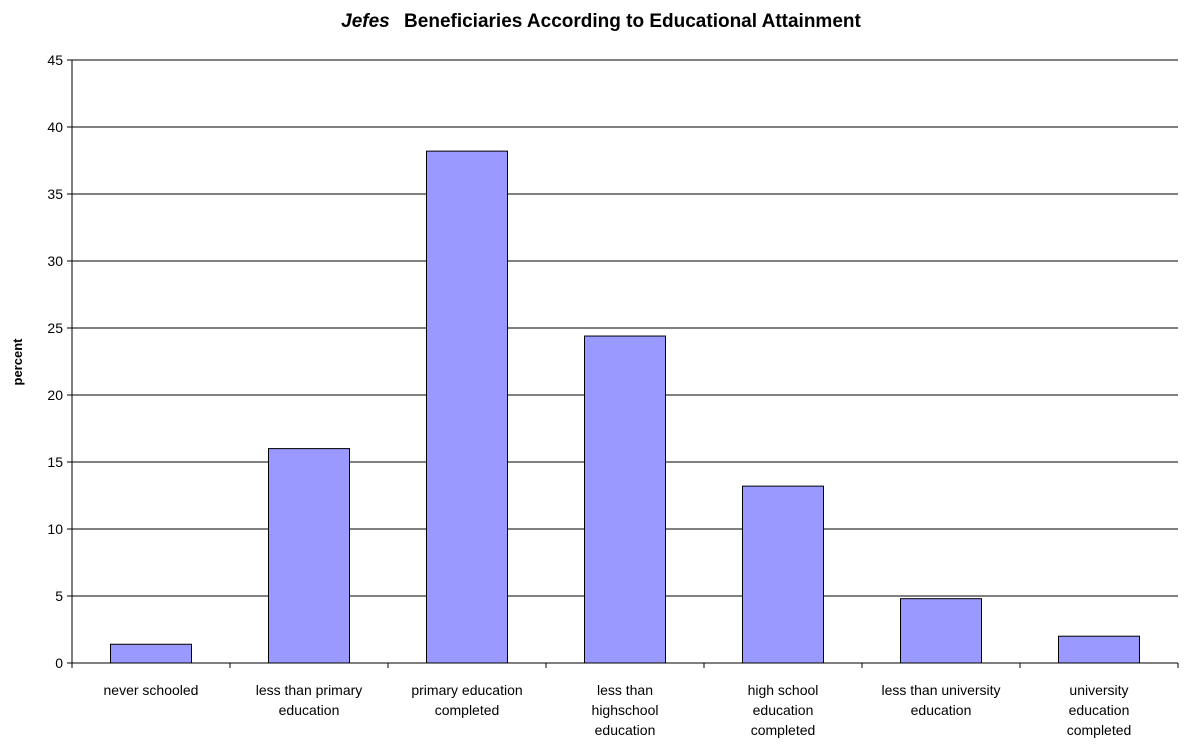  Describe the element at coordinates (1098, 690) in the screenshot. I see `x-tick-label-line: university` at that location.